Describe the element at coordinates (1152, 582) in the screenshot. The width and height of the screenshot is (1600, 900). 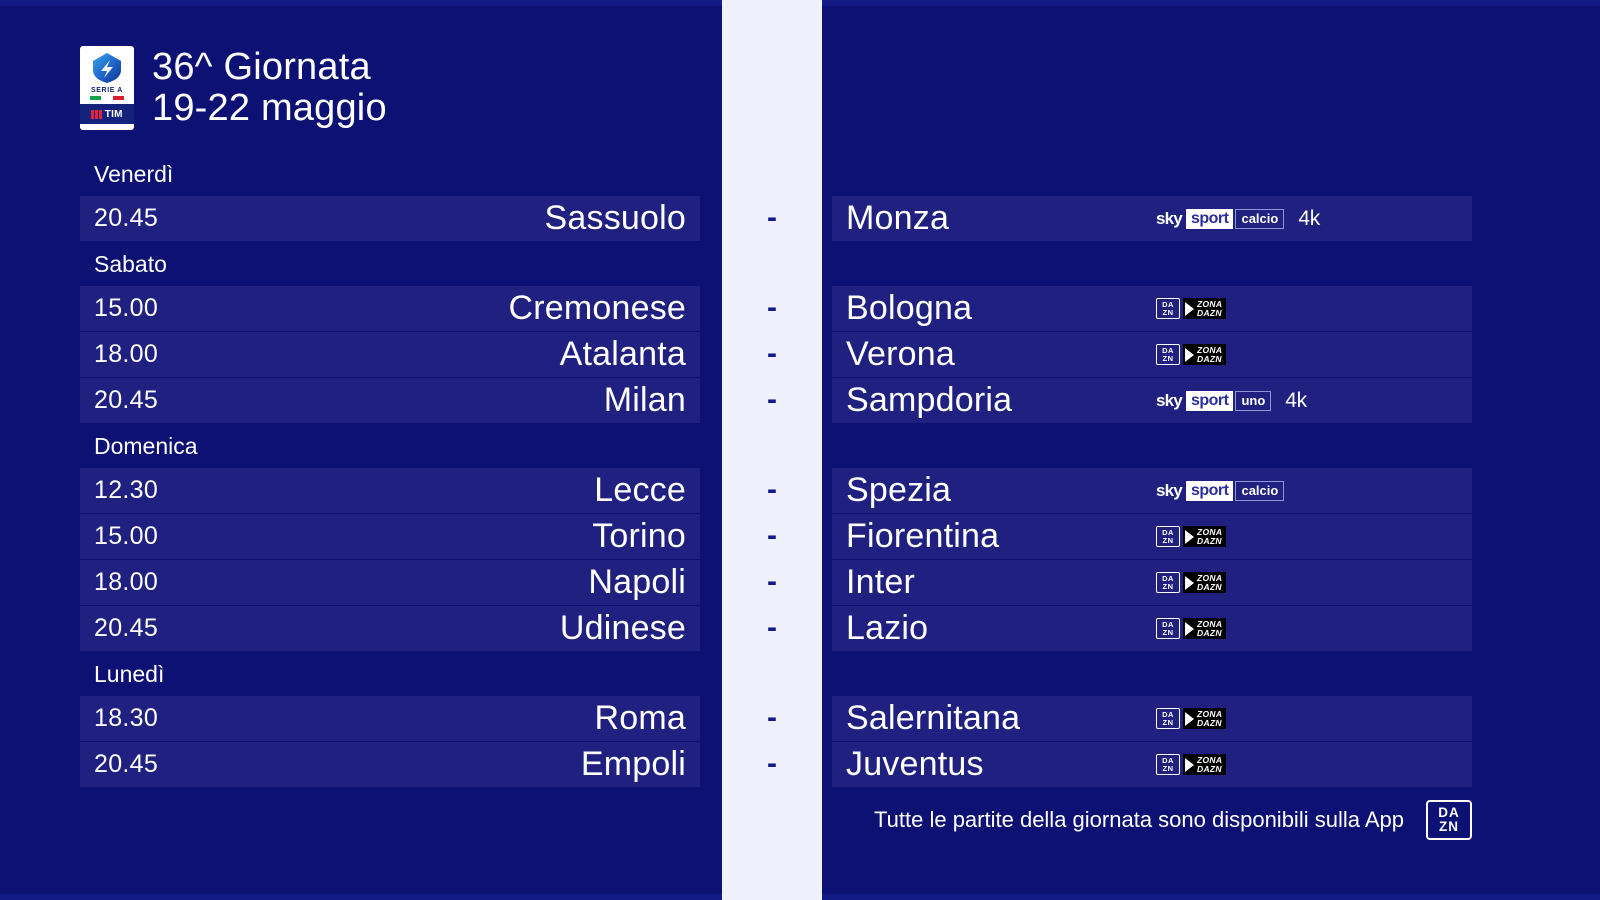
I see `match-row-away: Inter DA ZN ZONA DAZN` at that location.